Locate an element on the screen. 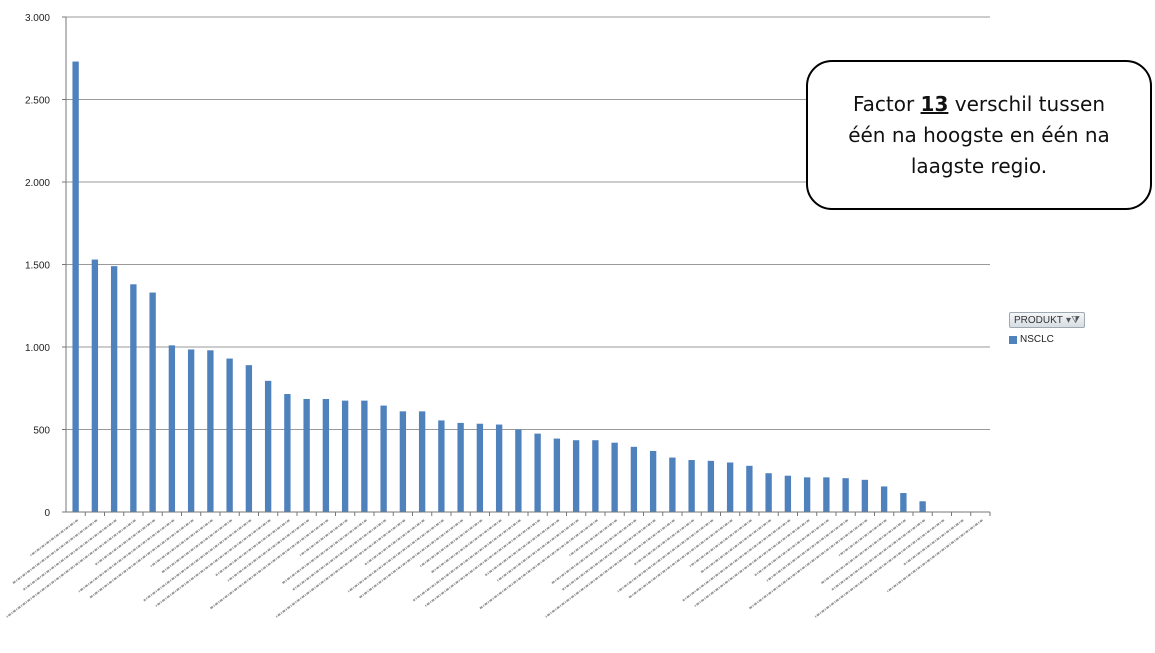 This screenshot has height=653, width=1155. filter-icon: ▾⧩ is located at coordinates (1073, 320).